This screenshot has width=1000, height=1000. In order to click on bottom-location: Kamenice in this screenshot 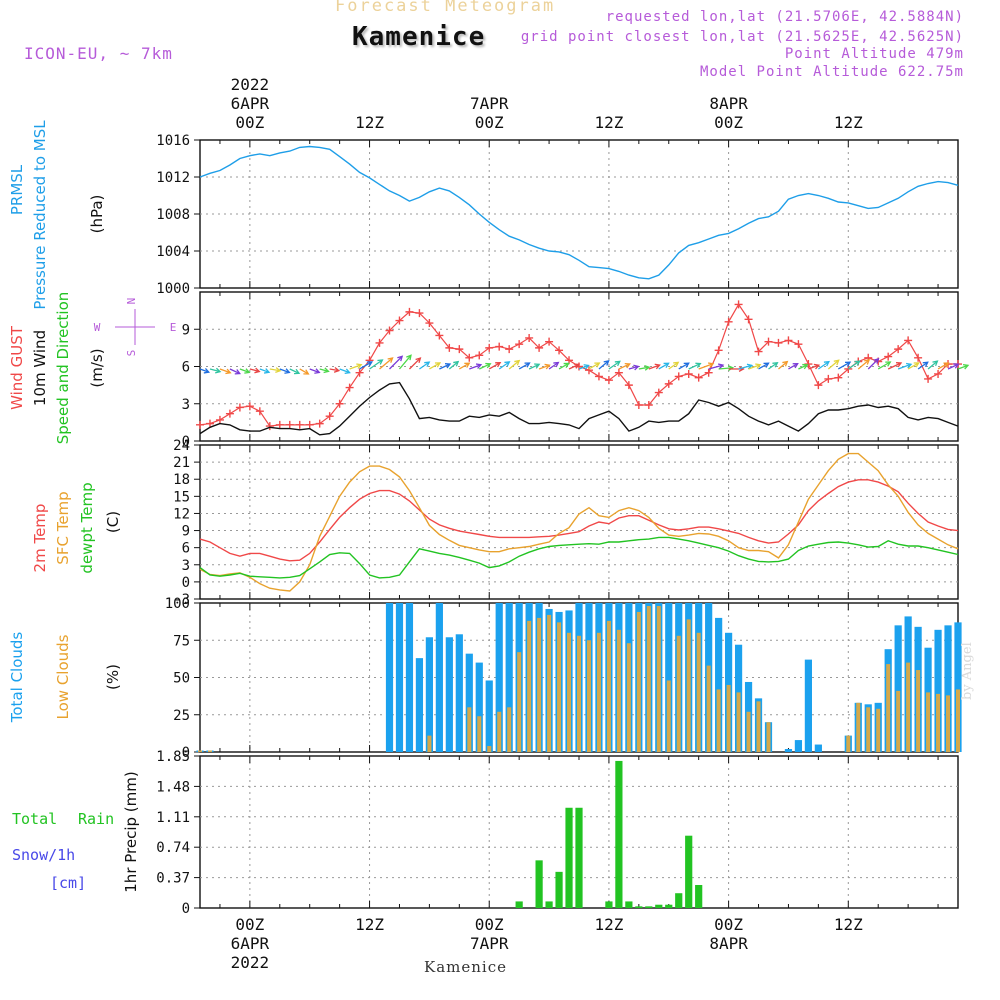, I will do `click(465, 967)`.